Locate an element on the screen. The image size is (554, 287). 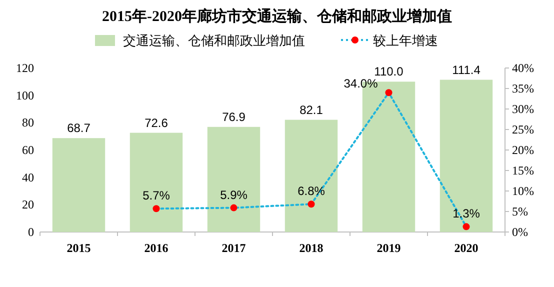
y2-tick-label: 0% is located at coordinates (520, 232).